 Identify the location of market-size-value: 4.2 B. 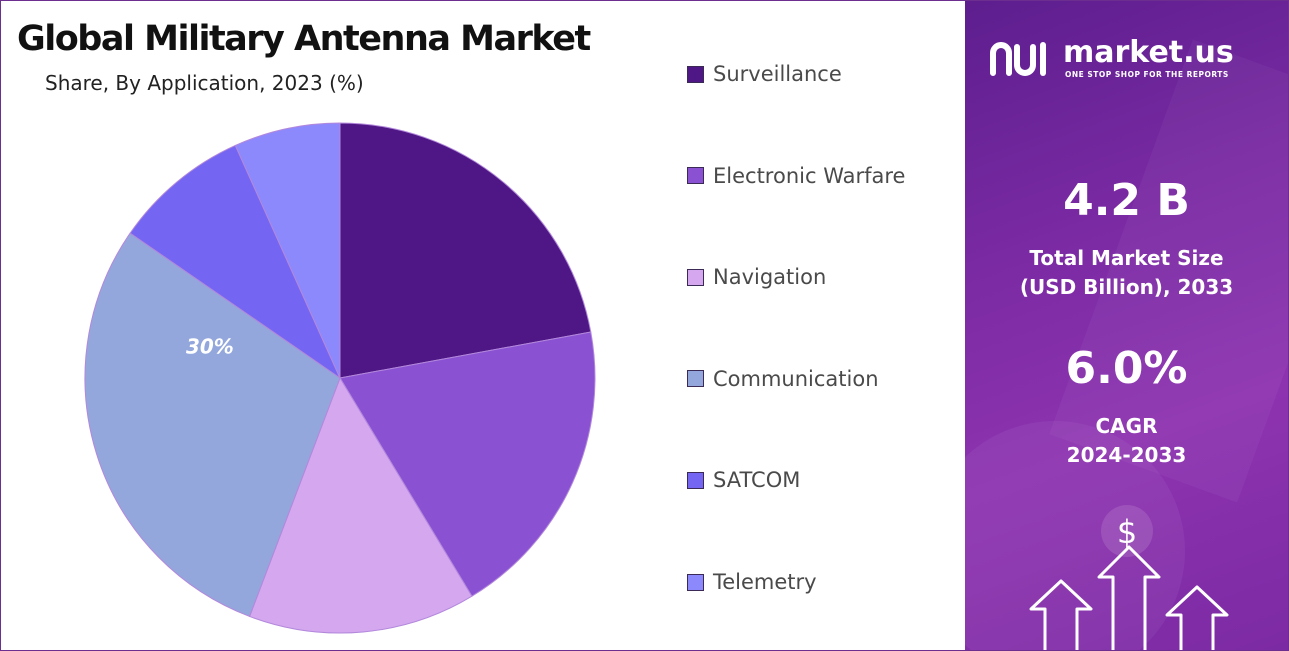
(1126, 200).